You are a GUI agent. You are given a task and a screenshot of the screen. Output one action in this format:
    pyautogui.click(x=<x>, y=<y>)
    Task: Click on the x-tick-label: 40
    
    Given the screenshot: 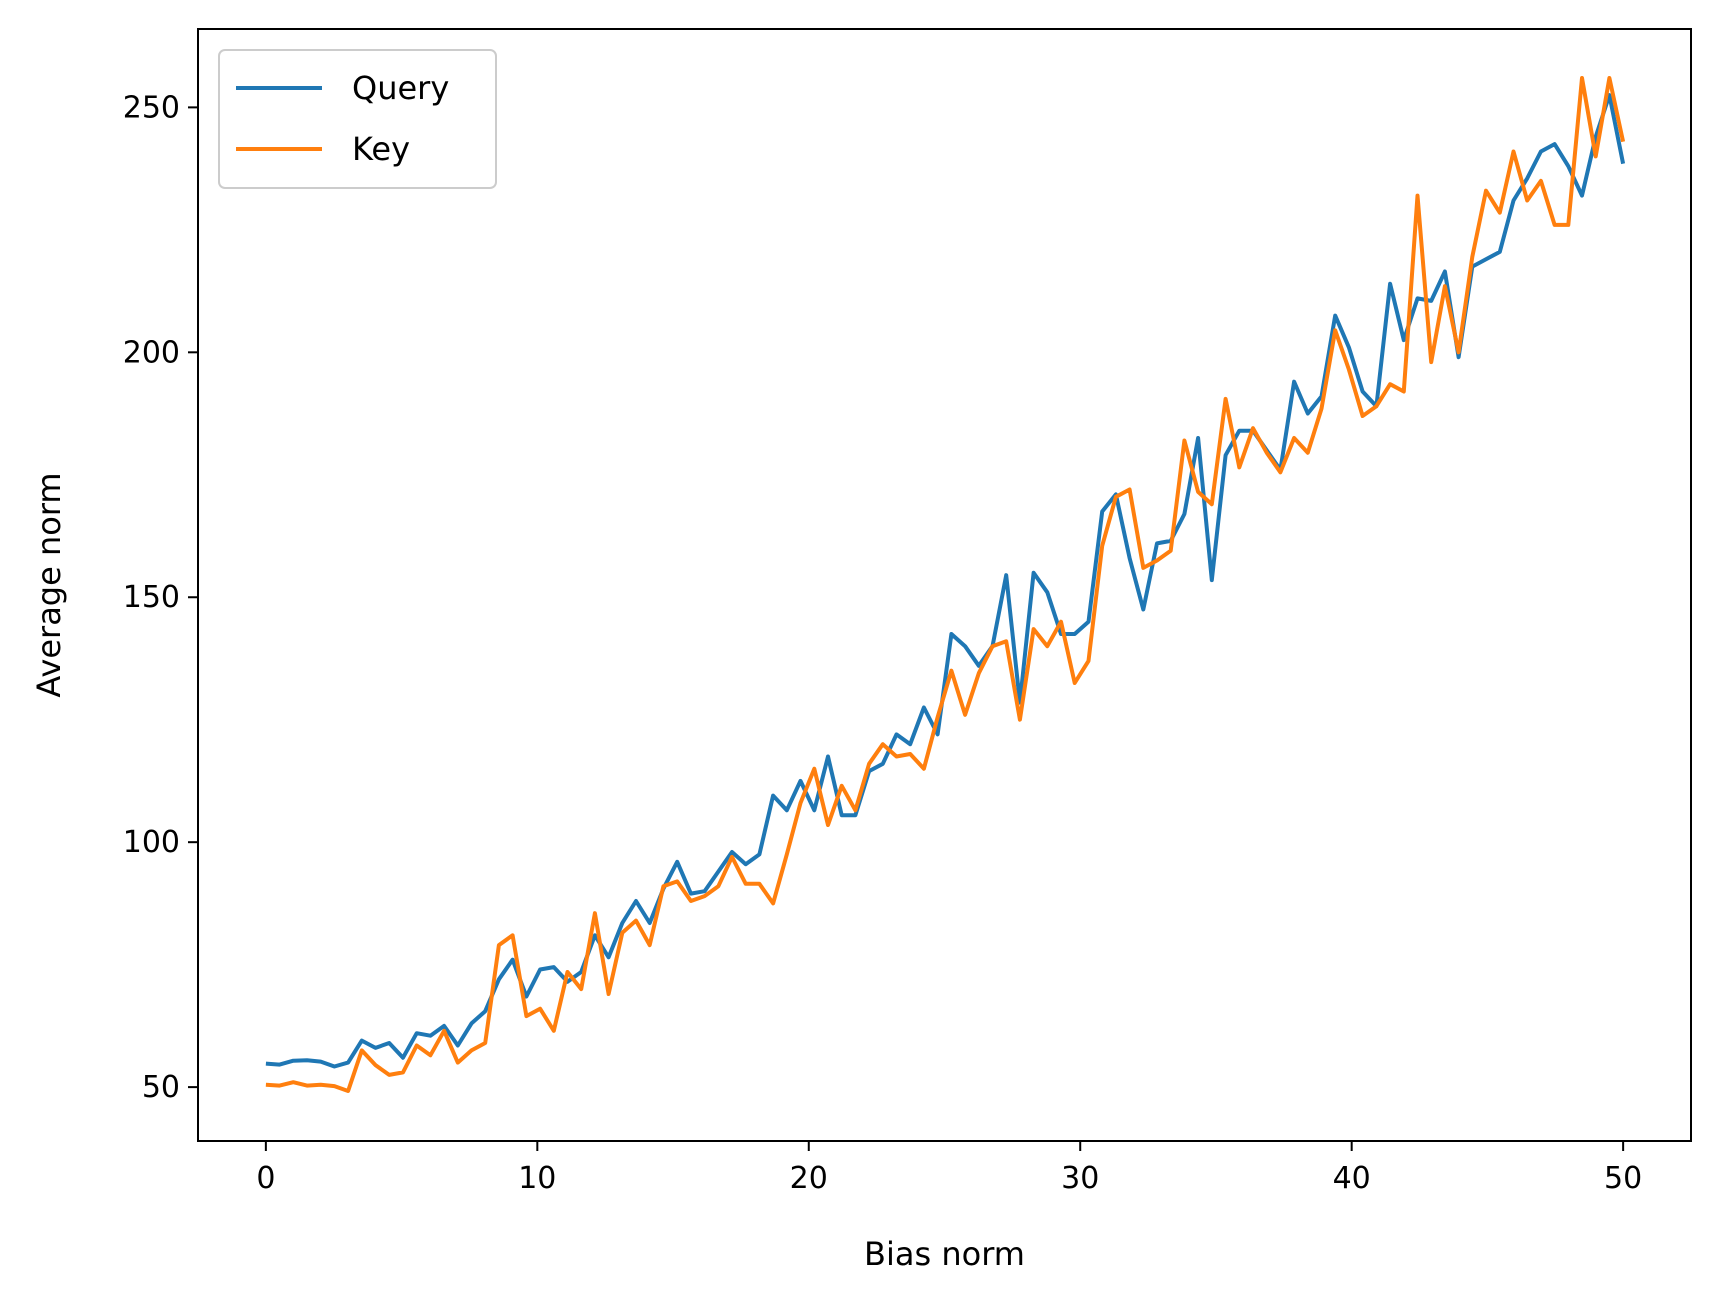 What is the action you would take?
    pyautogui.click(x=1352, y=1178)
    